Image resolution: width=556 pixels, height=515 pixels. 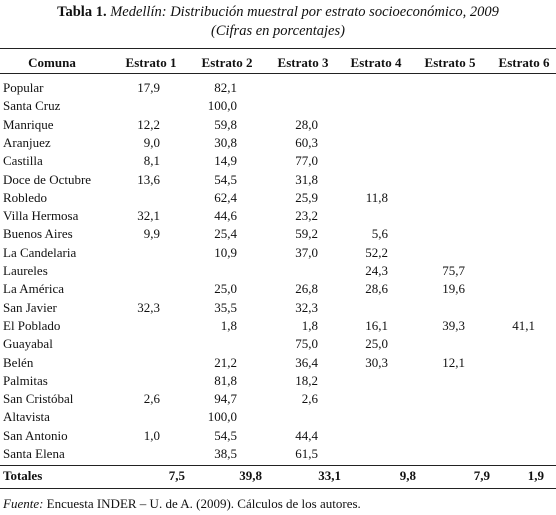 I want to click on cell: 59,2, so click(x=306, y=234).